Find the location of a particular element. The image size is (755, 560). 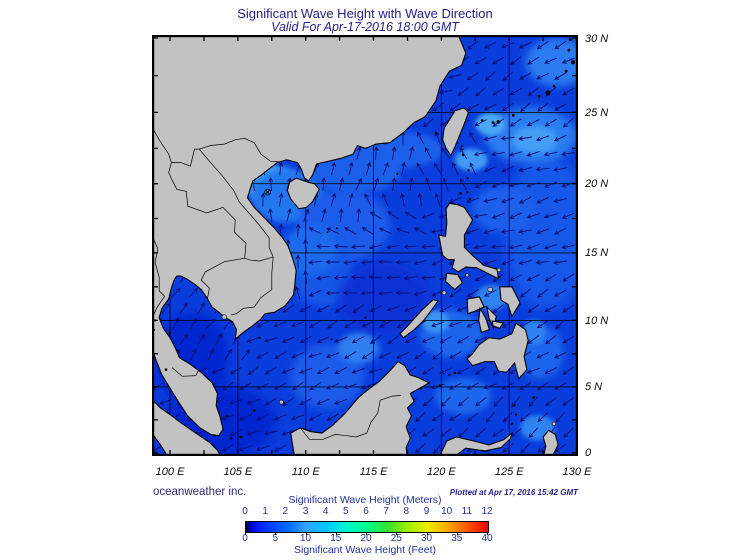

colorbar is located at coordinates (367, 527).